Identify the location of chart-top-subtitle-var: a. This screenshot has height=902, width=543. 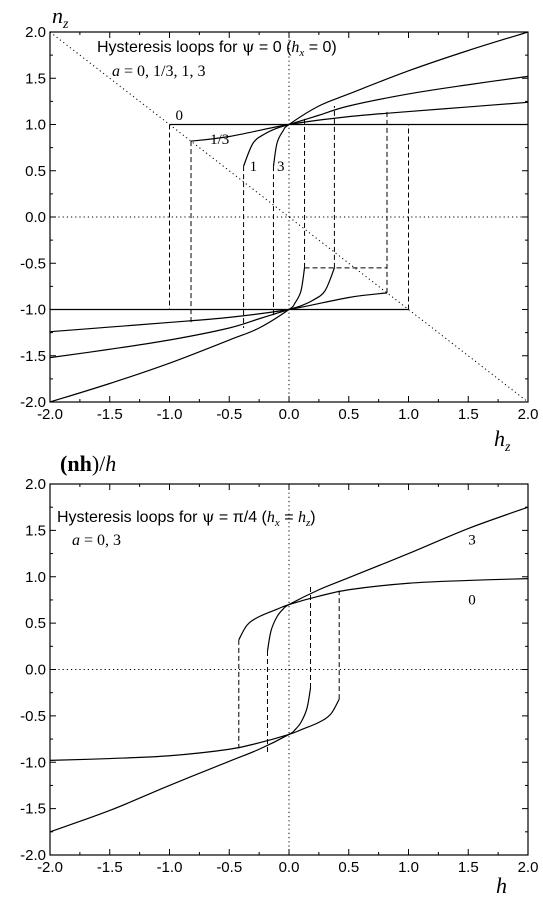
(116, 71).